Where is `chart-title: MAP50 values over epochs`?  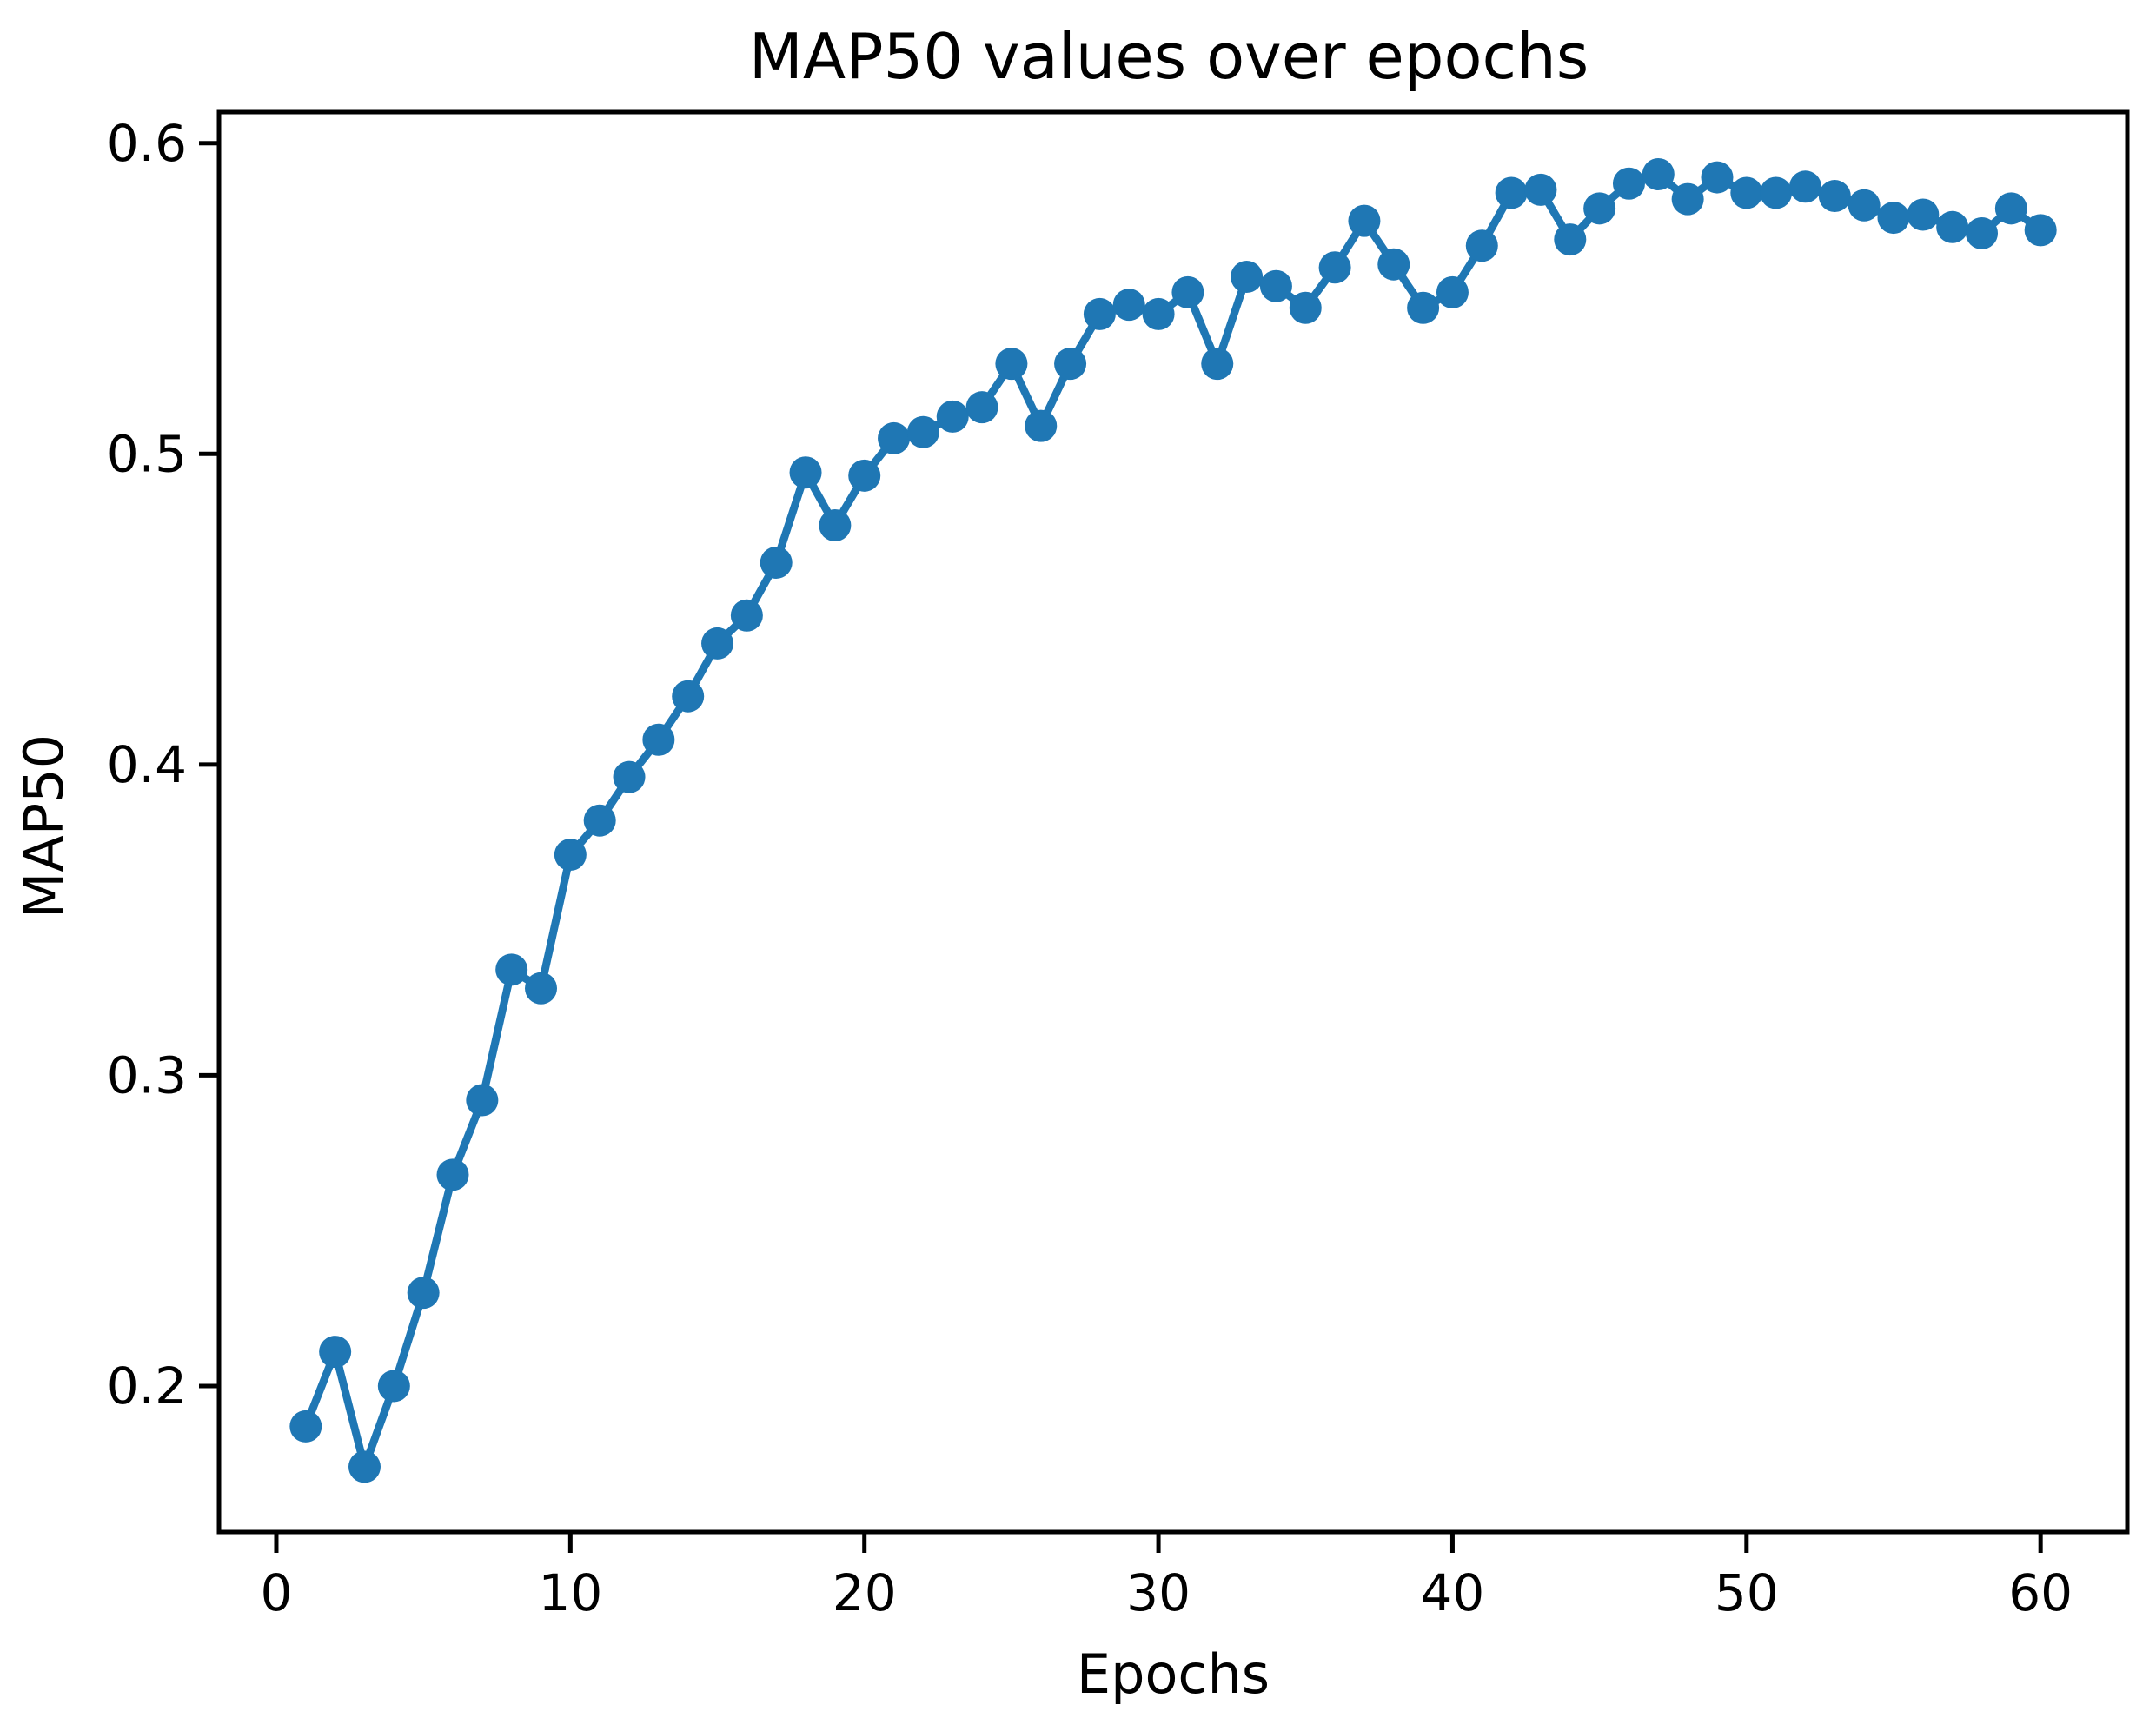 chart-title: MAP50 values over epochs is located at coordinates (1169, 56).